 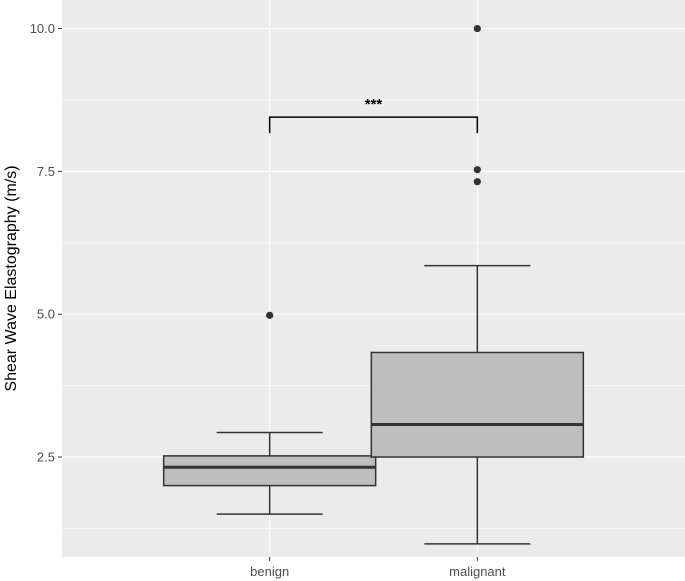 I want to click on significance-bracket-line, so click(x=373, y=125).